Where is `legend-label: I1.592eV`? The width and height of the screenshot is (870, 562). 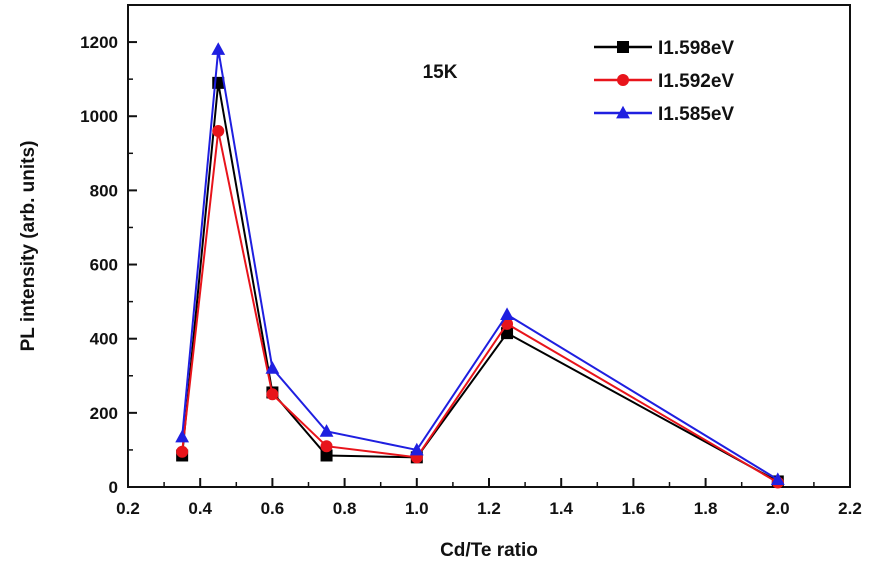
legend-label: I1.592eV is located at coordinates (696, 81).